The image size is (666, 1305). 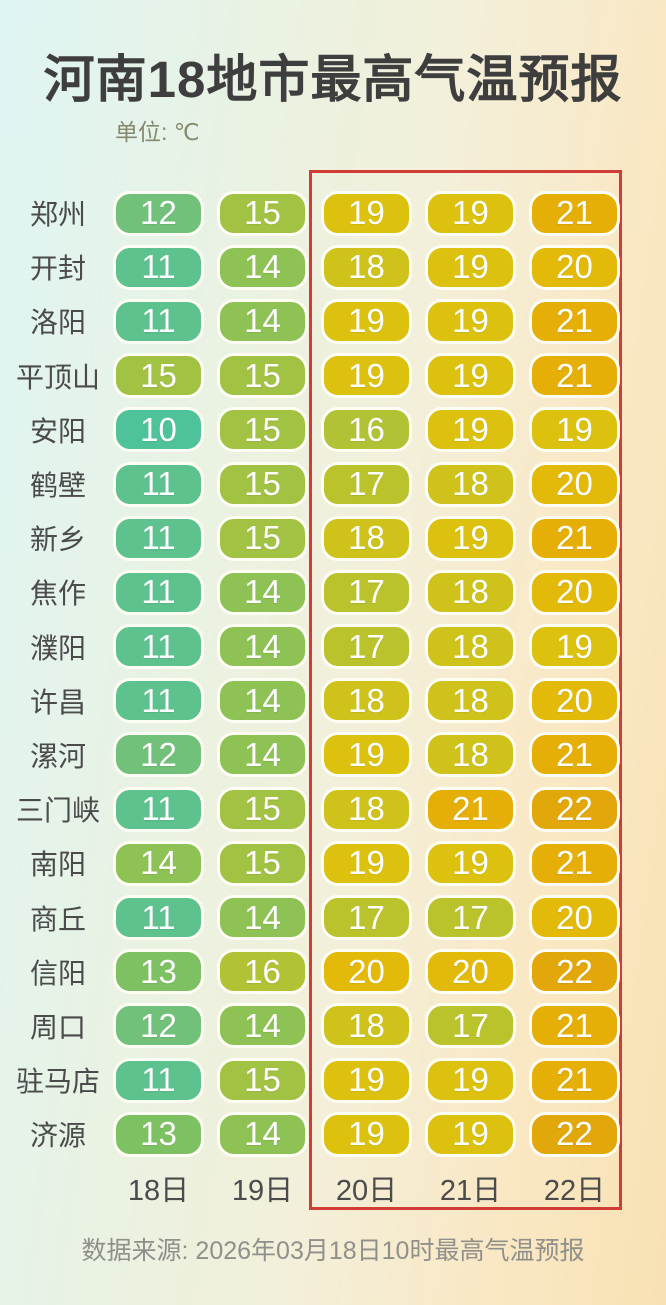 What do you see at coordinates (57, 756) in the screenshot?
I see `city-label: 漯河` at bounding box center [57, 756].